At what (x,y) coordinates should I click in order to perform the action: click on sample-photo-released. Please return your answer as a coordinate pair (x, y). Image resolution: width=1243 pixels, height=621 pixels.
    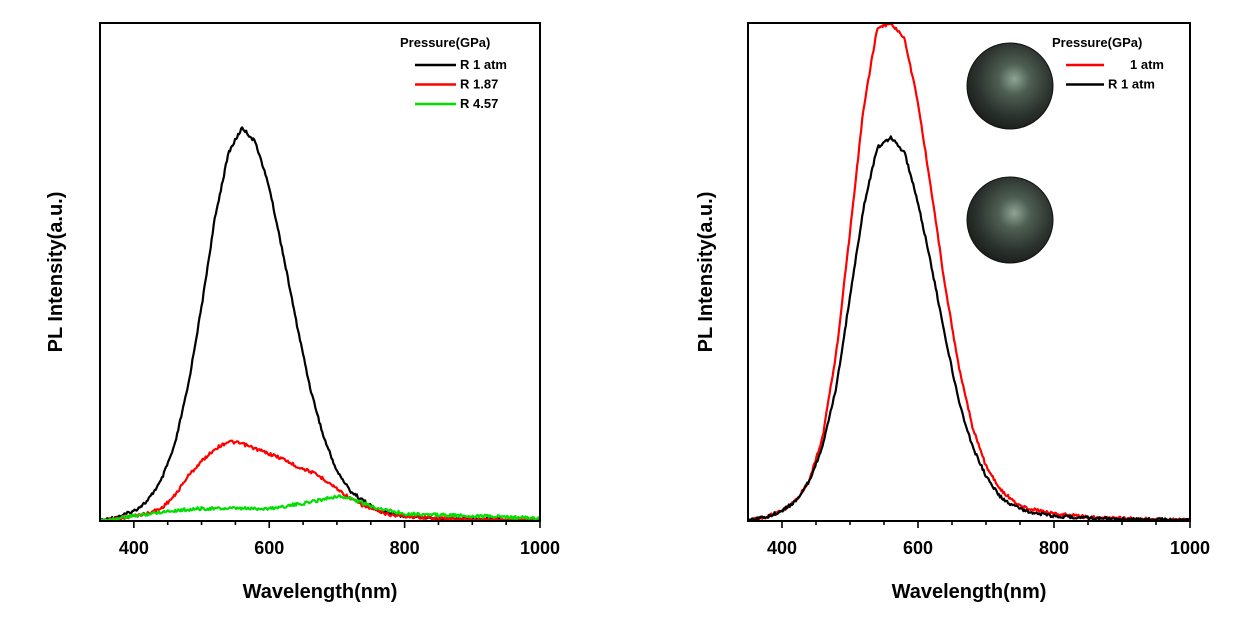
    Looking at the image, I should click on (1010, 220).